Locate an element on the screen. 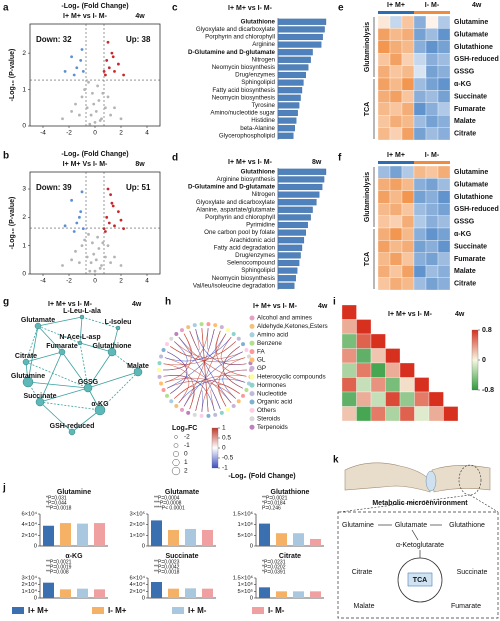  legend-label: Hormones is located at coordinates (271, 385).